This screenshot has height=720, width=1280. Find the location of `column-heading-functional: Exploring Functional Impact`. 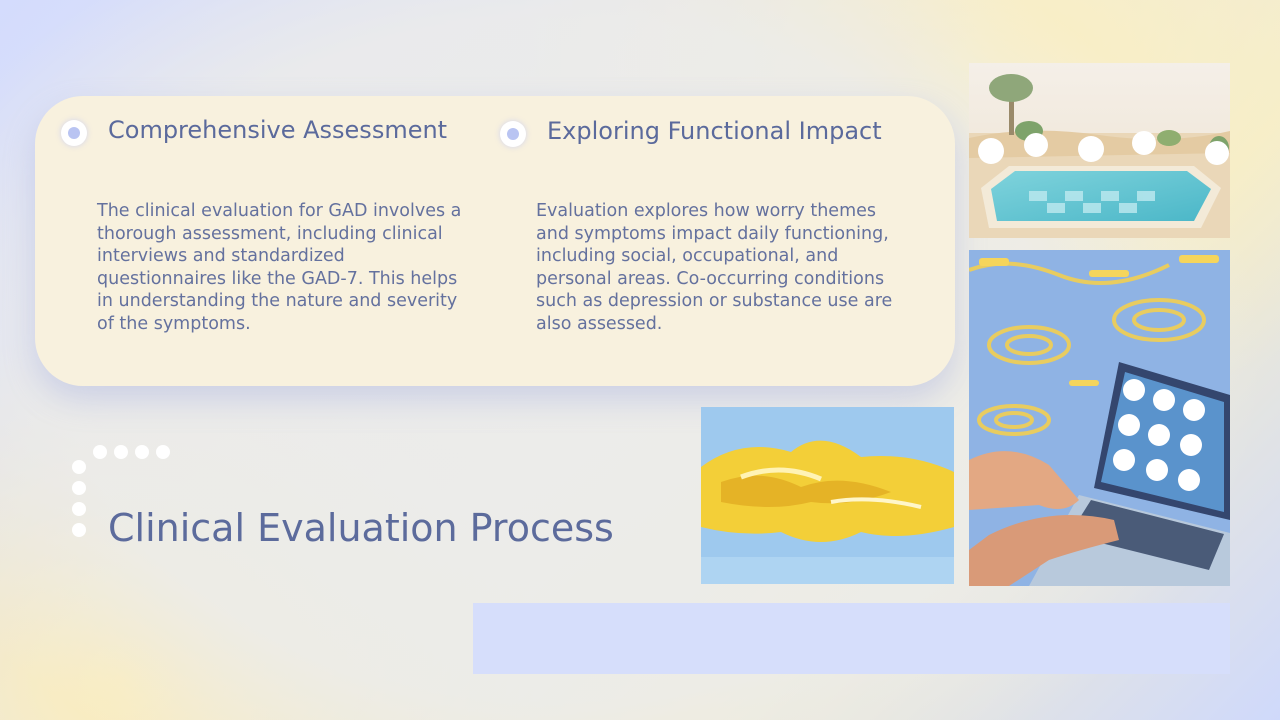

column-heading-functional: Exploring Functional Impact is located at coordinates (714, 131).